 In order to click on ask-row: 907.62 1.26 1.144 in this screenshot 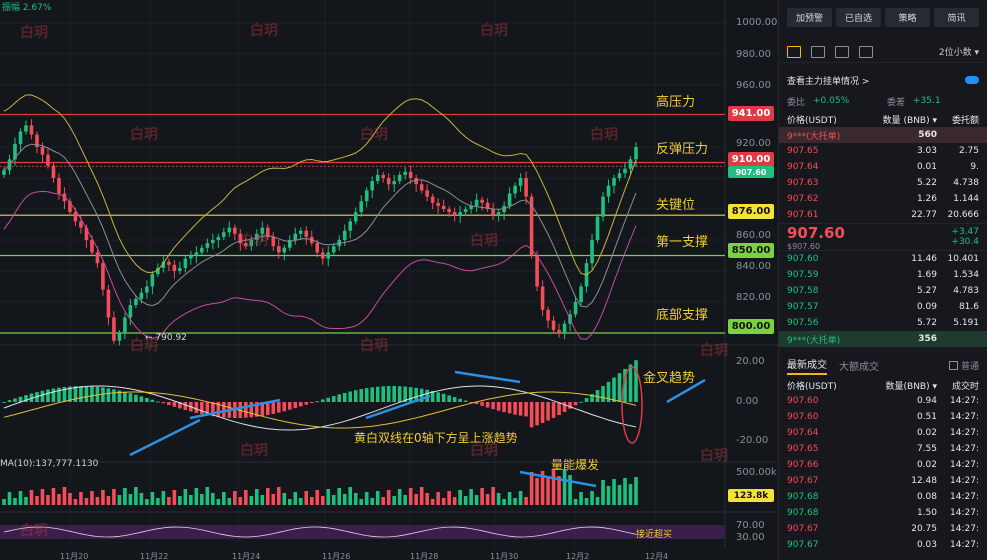, I will do `click(883, 199)`.